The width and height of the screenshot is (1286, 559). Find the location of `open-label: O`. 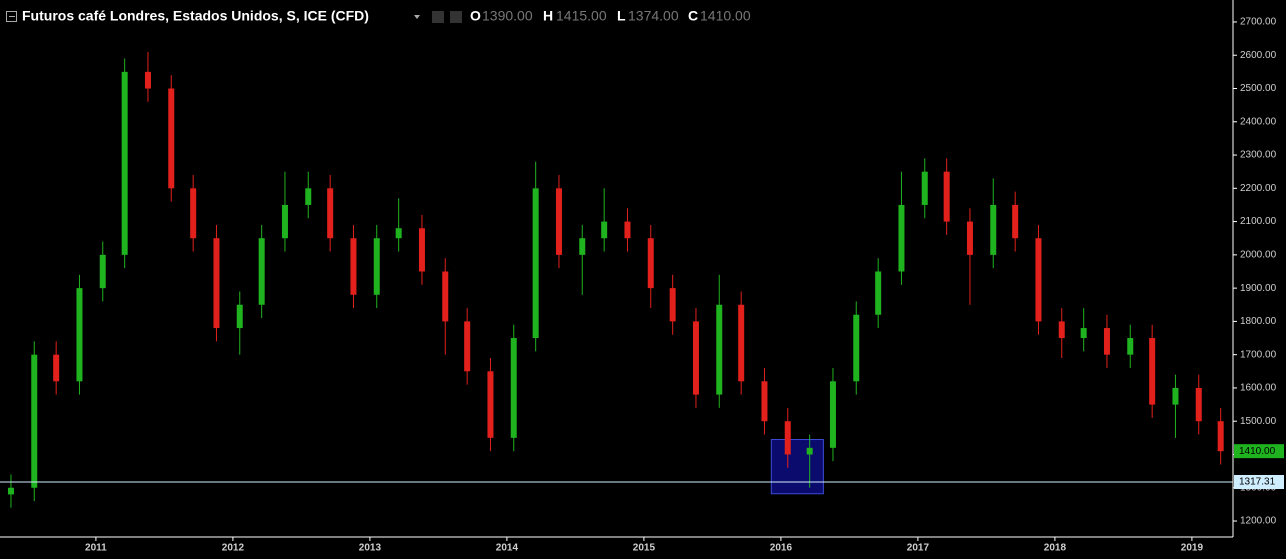

open-label: O is located at coordinates (475, 16).